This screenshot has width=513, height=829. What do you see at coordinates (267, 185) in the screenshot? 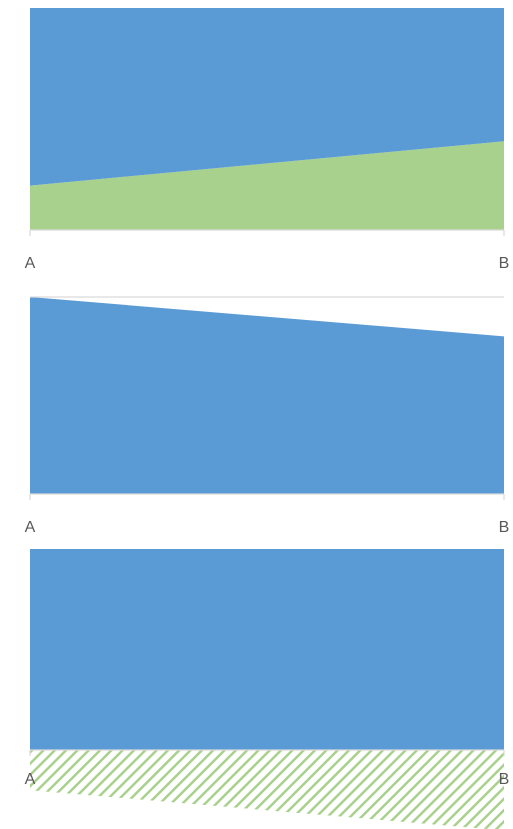
I see `chart-1-series-1-area` at bounding box center [267, 185].